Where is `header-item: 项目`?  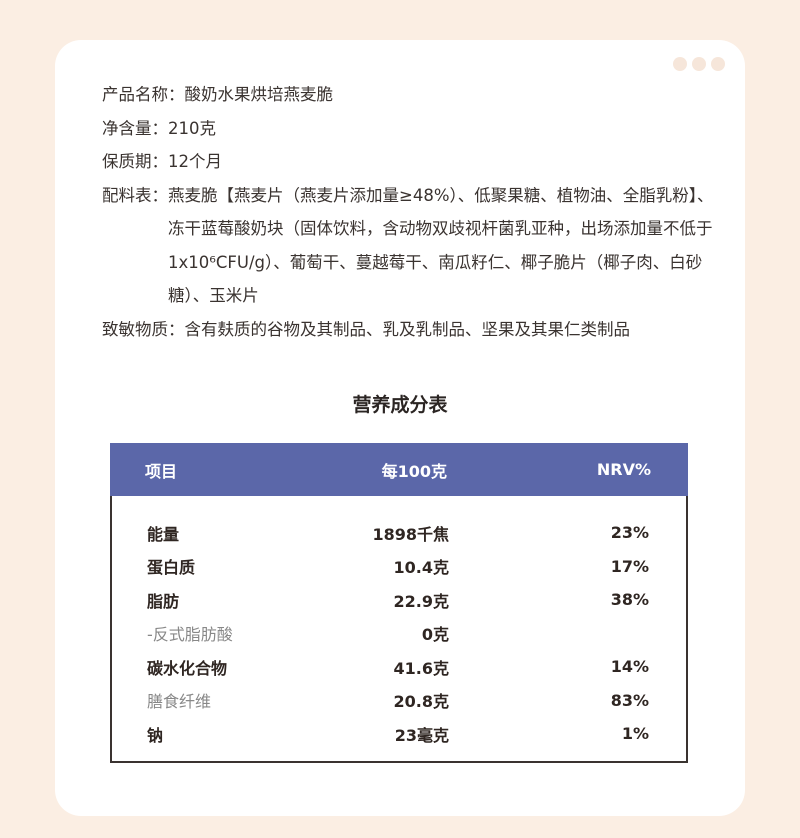 header-item: 项目 is located at coordinates (161, 471).